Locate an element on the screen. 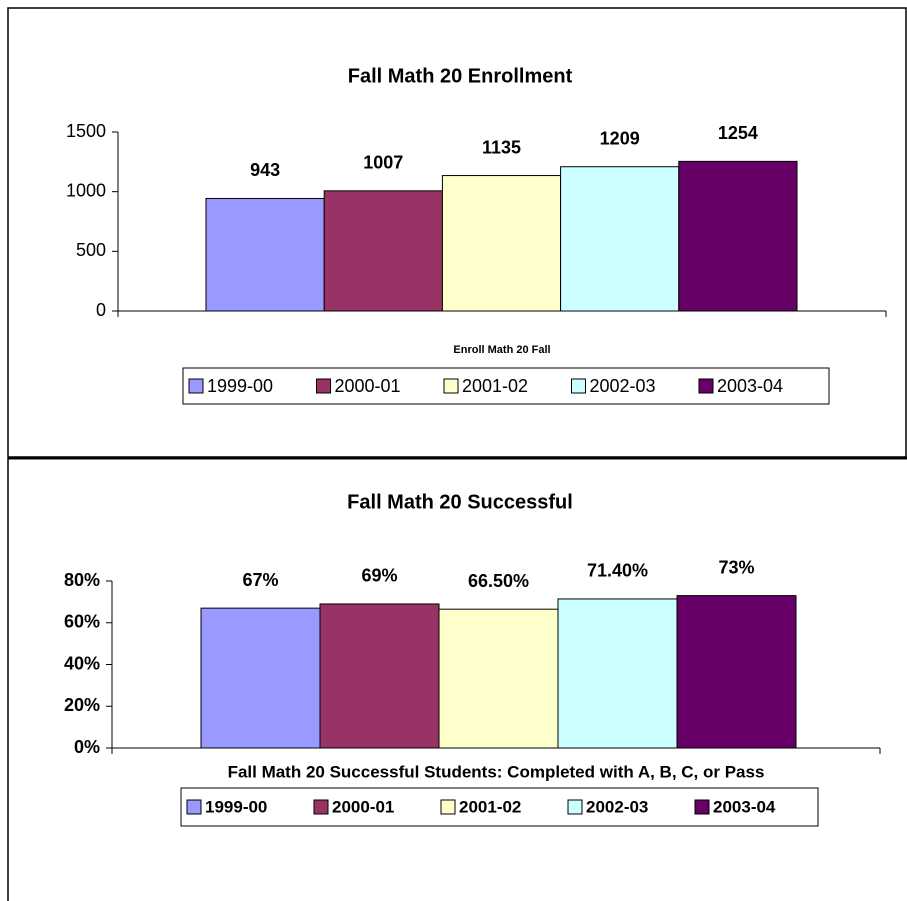  data-label: 73% is located at coordinates (736, 567).